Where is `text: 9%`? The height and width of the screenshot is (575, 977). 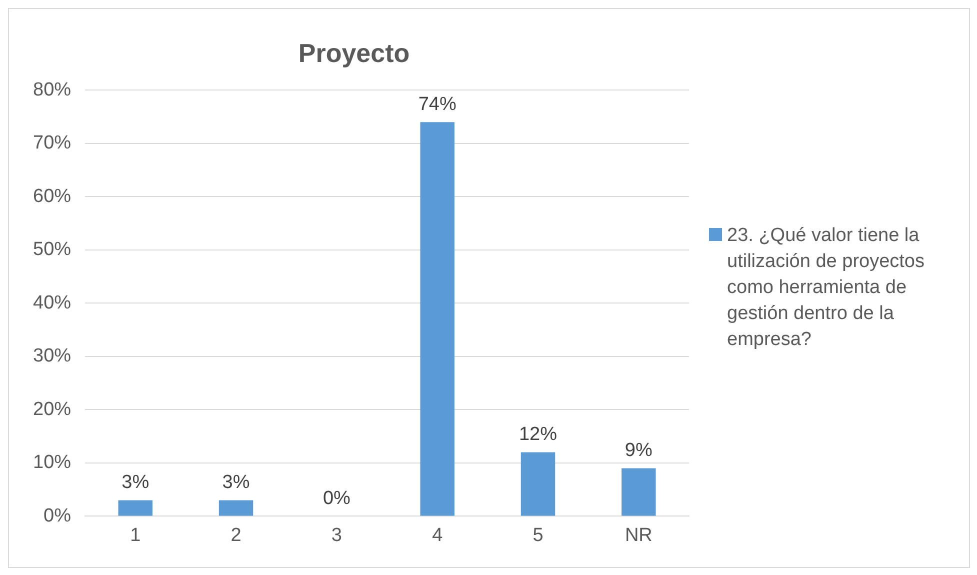
text: 9% is located at coordinates (638, 451).